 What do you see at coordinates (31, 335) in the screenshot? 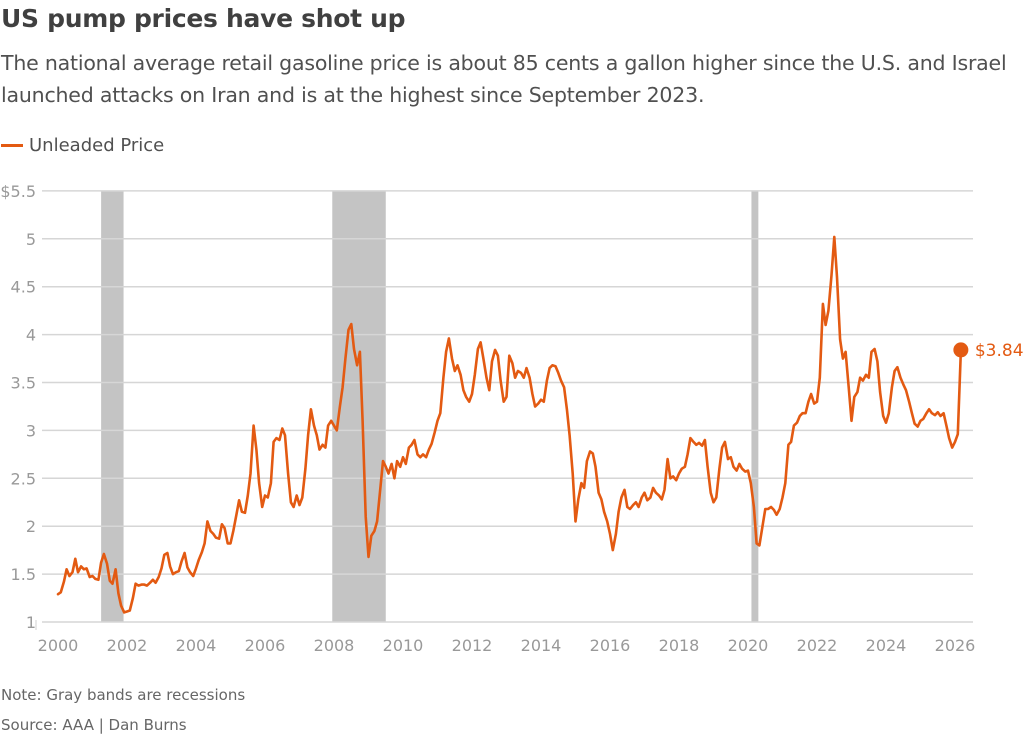
I see `y-tick-label: 4` at bounding box center [31, 335].